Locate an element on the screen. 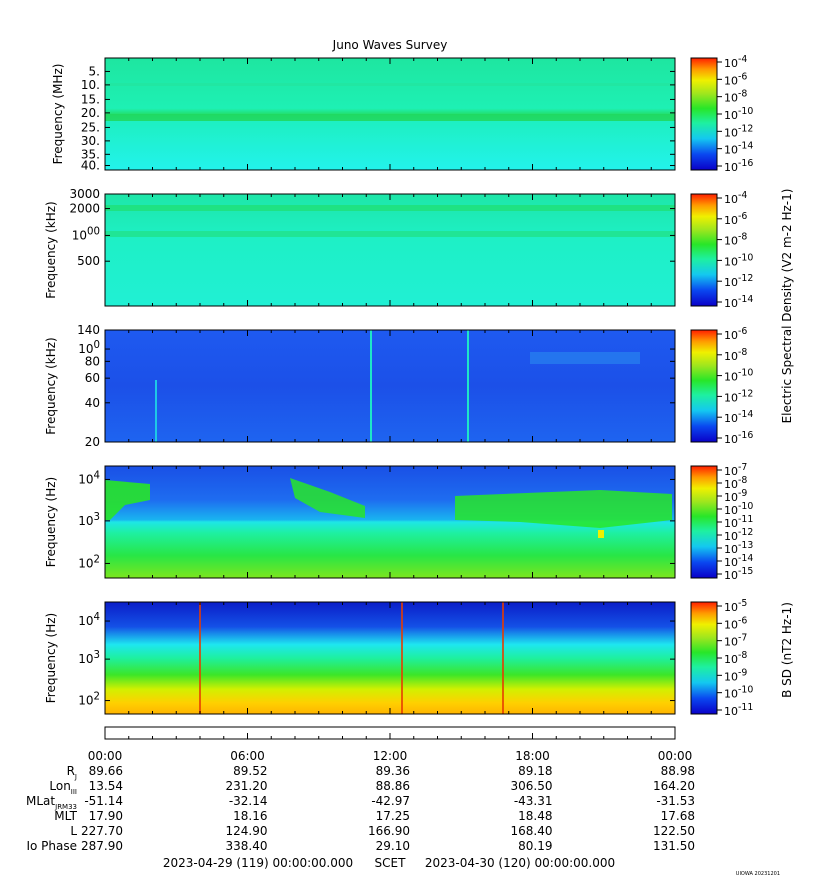  time-label: 00:00 is located at coordinates (105, 756).